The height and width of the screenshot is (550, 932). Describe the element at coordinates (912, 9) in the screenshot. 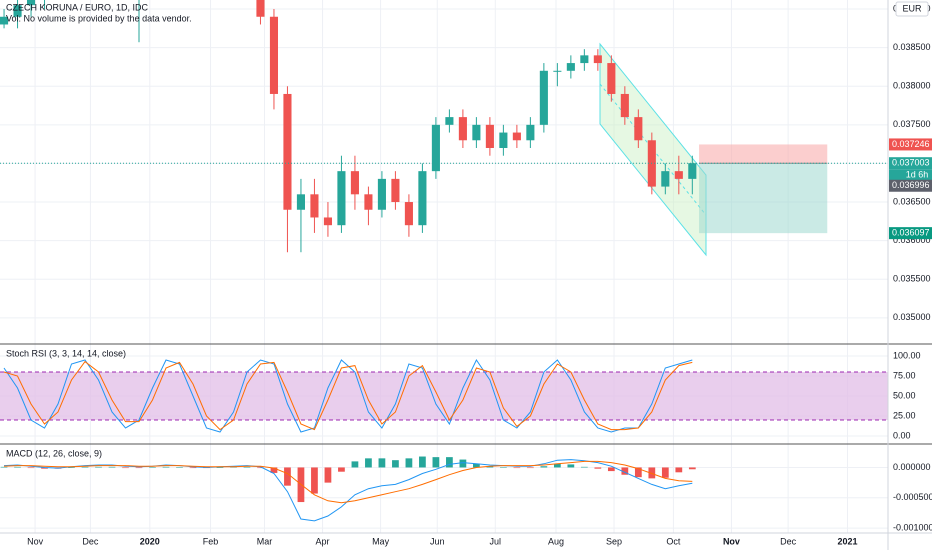

I see `currency-badge` at that location.